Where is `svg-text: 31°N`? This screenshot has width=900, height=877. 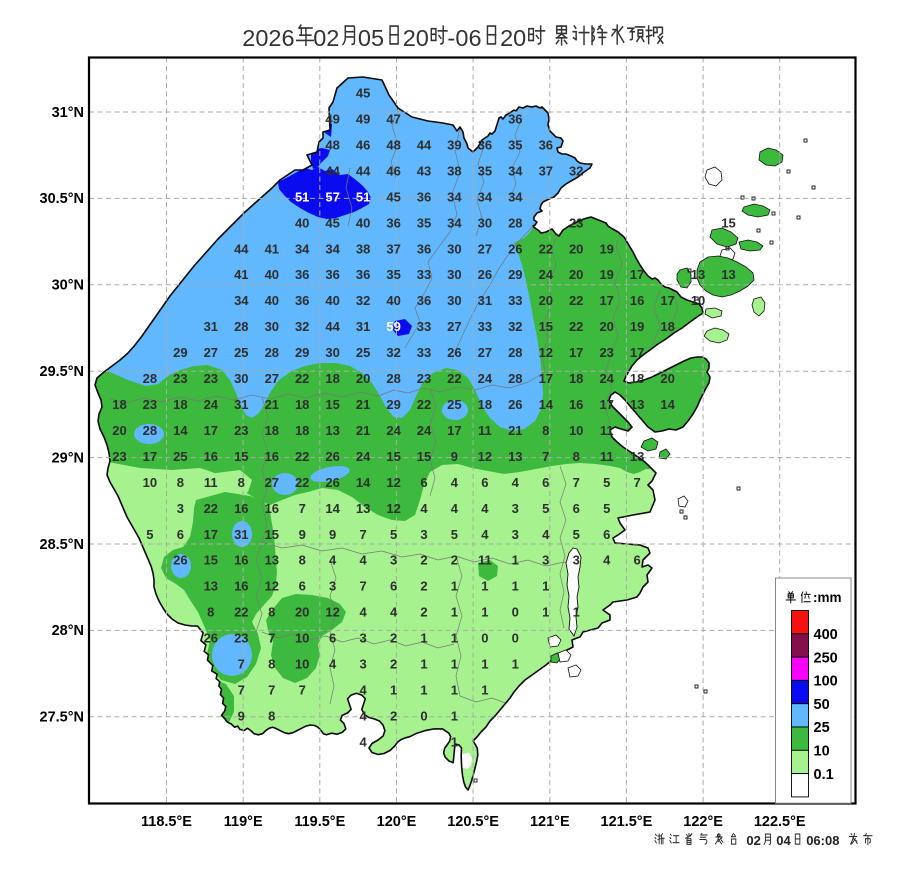 svg-text: 31°N is located at coordinates (68, 113).